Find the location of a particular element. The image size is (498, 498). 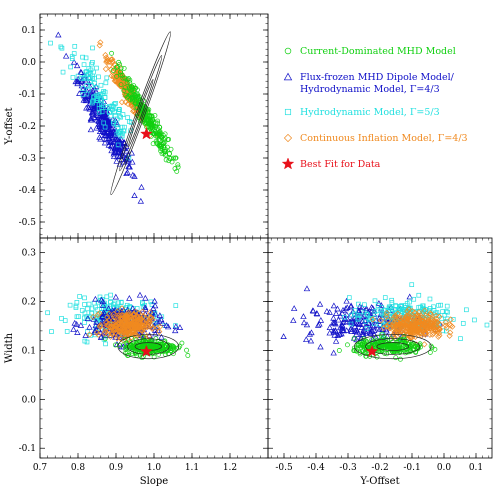

x-tick-label: 0.0 is located at coordinates (444, 468).